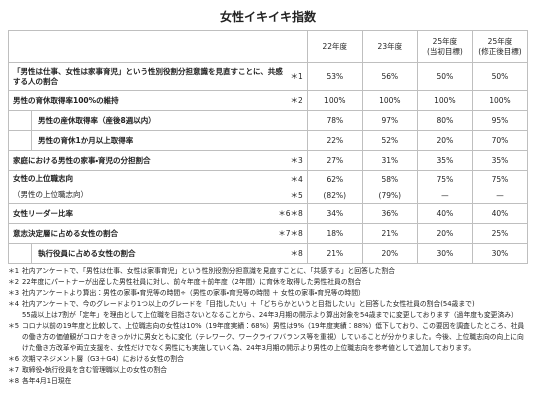 This screenshot has width=536, height=412. What do you see at coordinates (82, 160) in the screenshot?
I see `label-text: 家庭における男性の家事・育児の分担割合` at bounding box center [82, 160].